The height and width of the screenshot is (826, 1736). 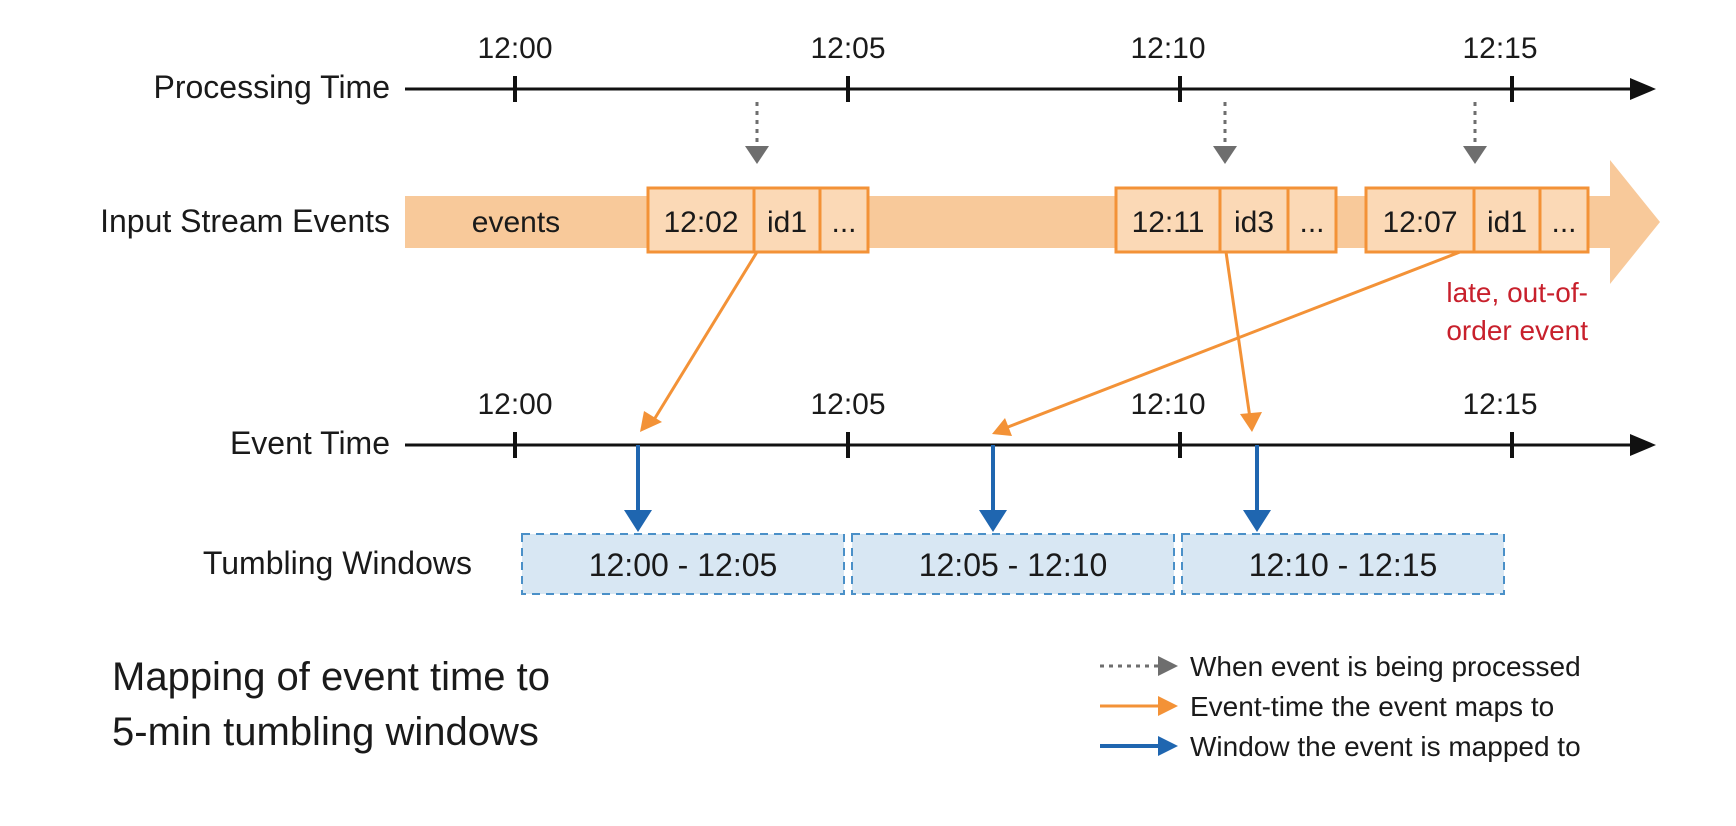 What do you see at coordinates (310, 443) in the screenshot?
I see `event-time-label: Event Time` at bounding box center [310, 443].